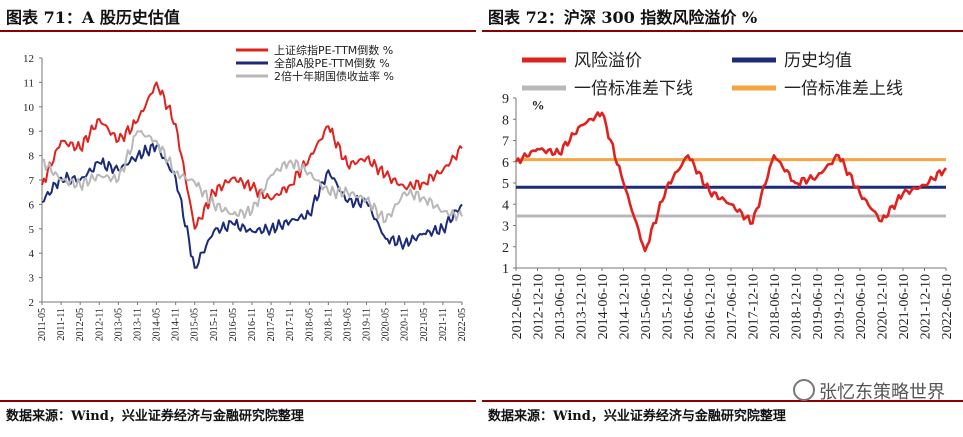 This screenshot has width=963, height=437. I want to click on x-tick-label: 2016-05, so click(233, 324).